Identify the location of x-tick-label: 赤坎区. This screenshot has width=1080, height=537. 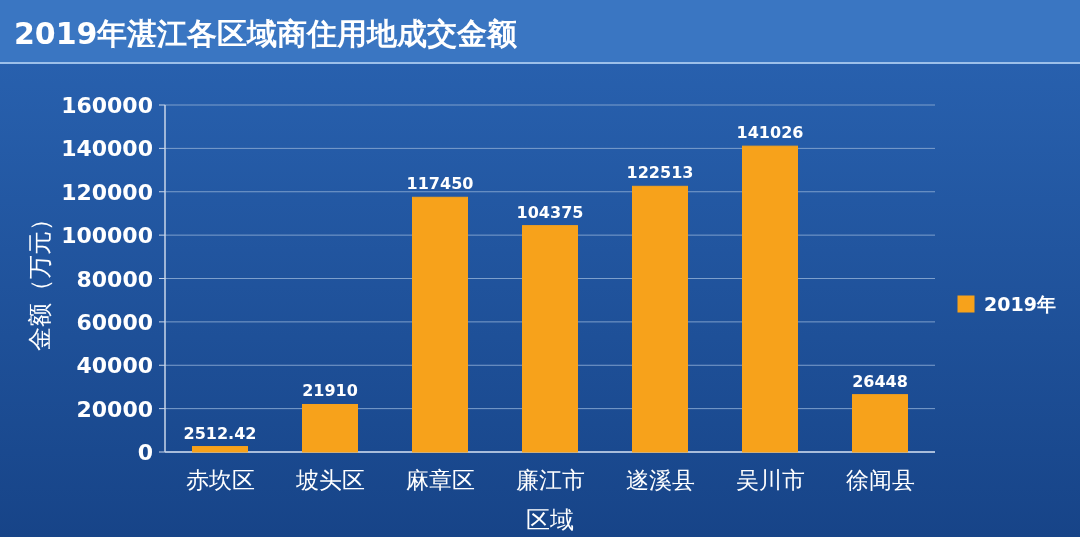
(220, 480).